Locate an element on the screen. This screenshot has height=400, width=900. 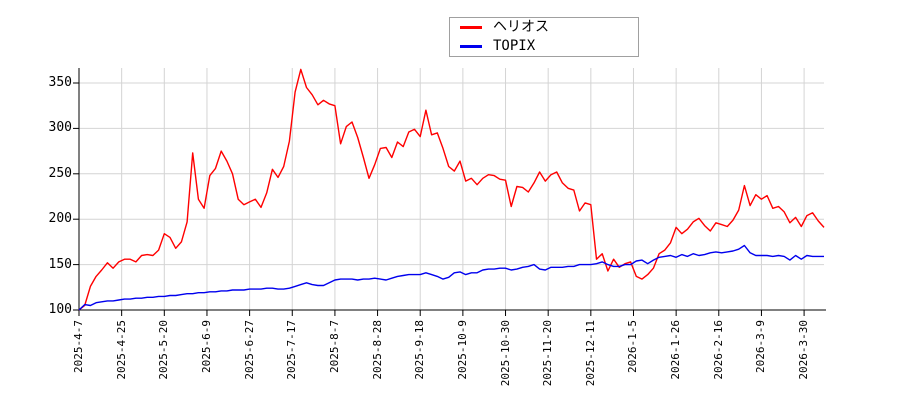
legend-label-topix: TOPIX is located at coordinates (514, 46).